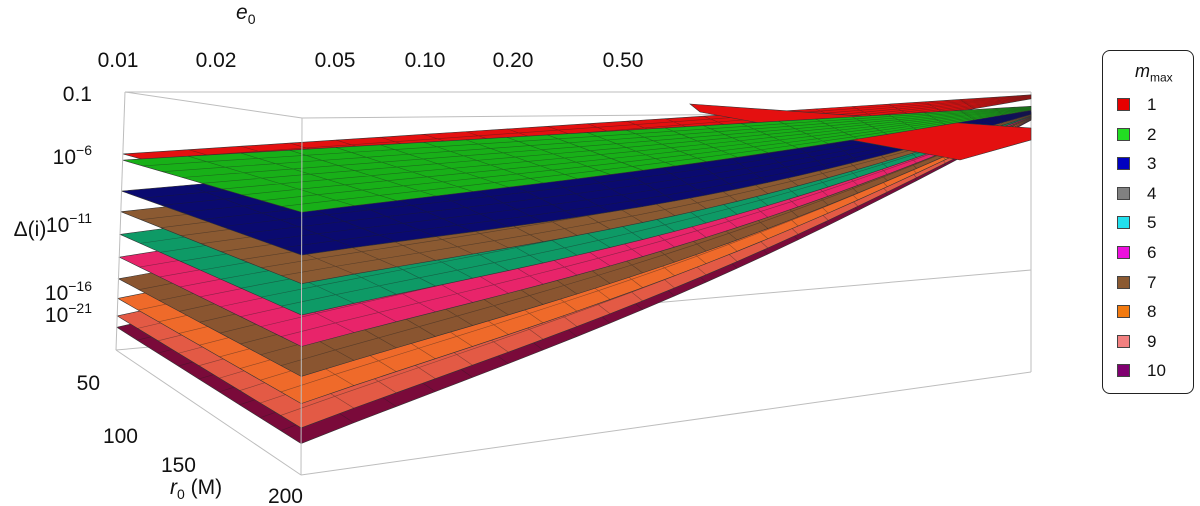 This screenshot has width=1200, height=506. Describe the element at coordinates (174, 487) in the screenshot. I see `y-axis-label-base: r` at that location.